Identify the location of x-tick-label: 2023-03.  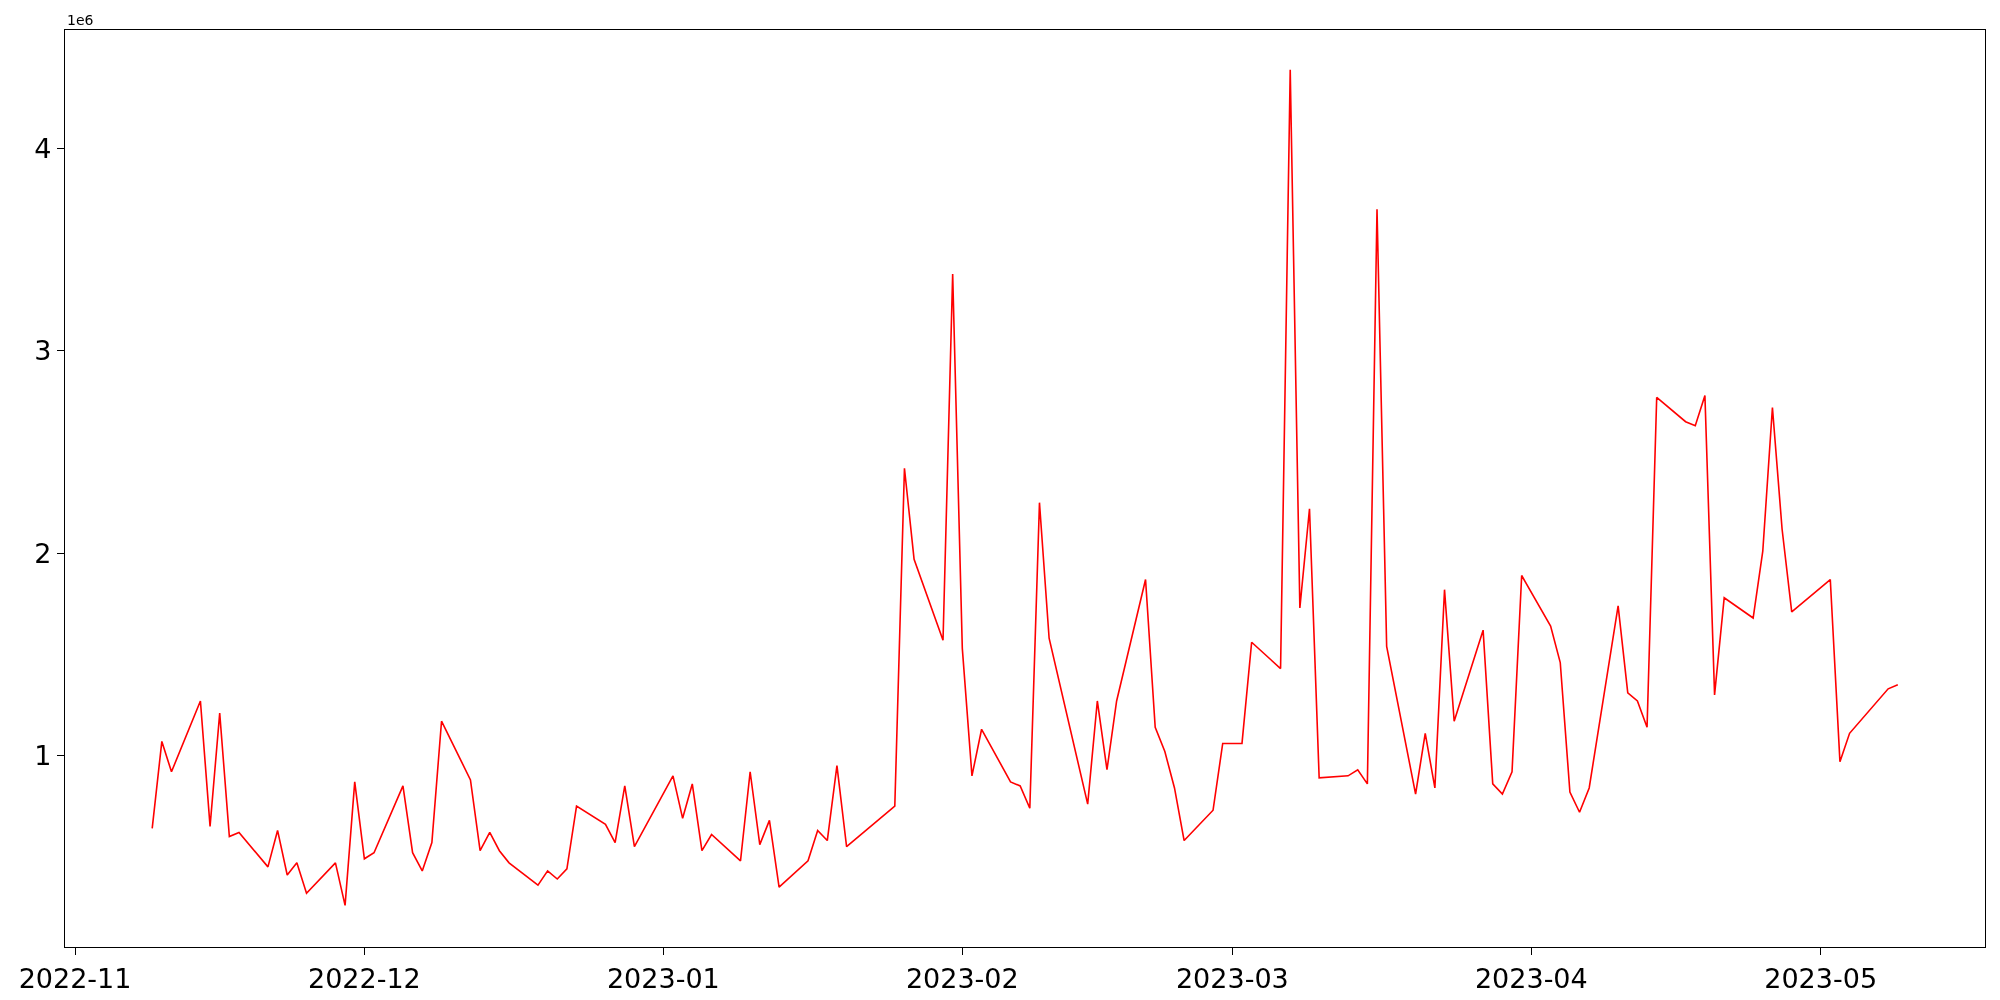
(1232, 978).